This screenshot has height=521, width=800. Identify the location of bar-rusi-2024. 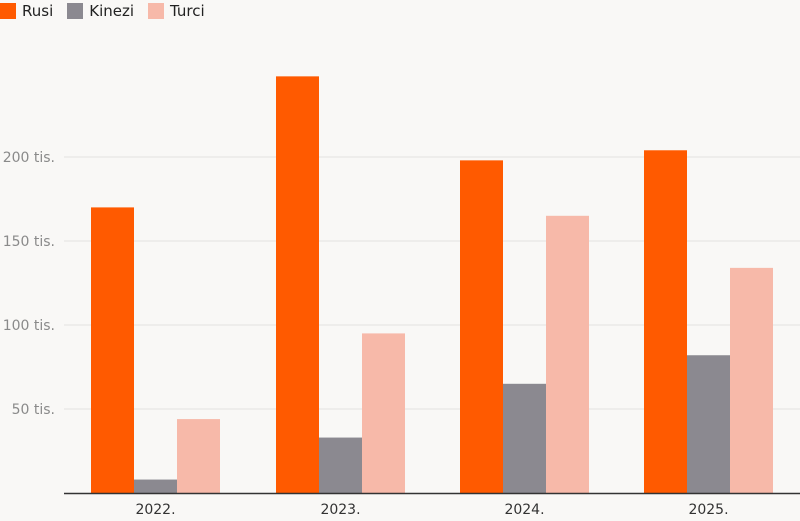
(481, 327).